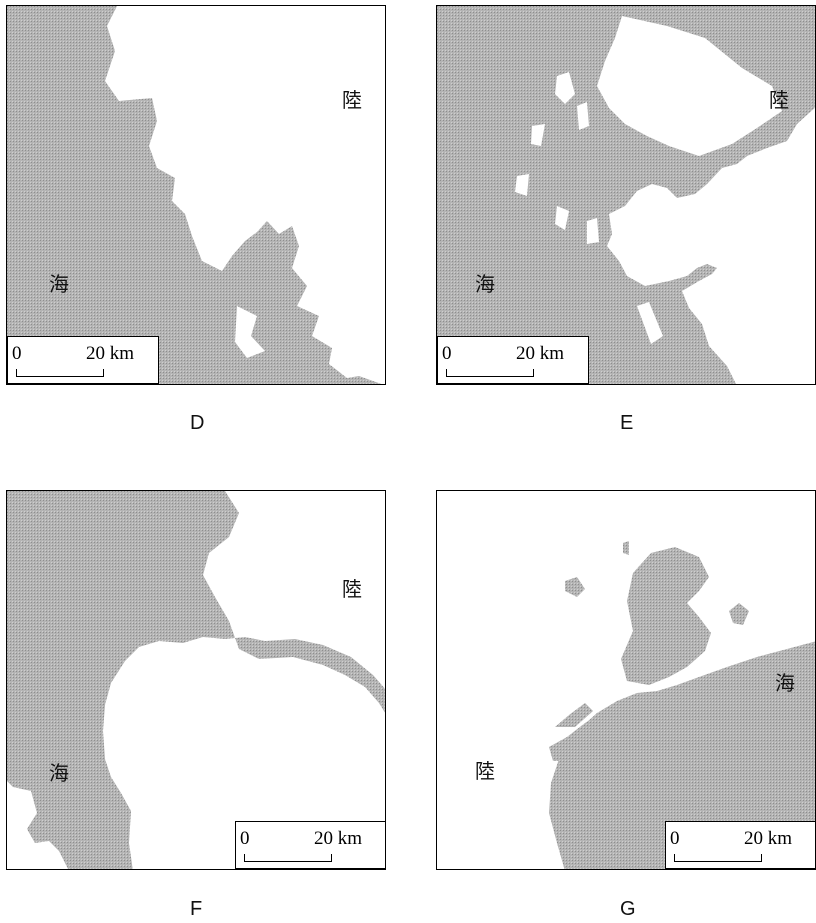  Describe the element at coordinates (628, 909) in the screenshot. I see `map-g-caption: G` at that location.